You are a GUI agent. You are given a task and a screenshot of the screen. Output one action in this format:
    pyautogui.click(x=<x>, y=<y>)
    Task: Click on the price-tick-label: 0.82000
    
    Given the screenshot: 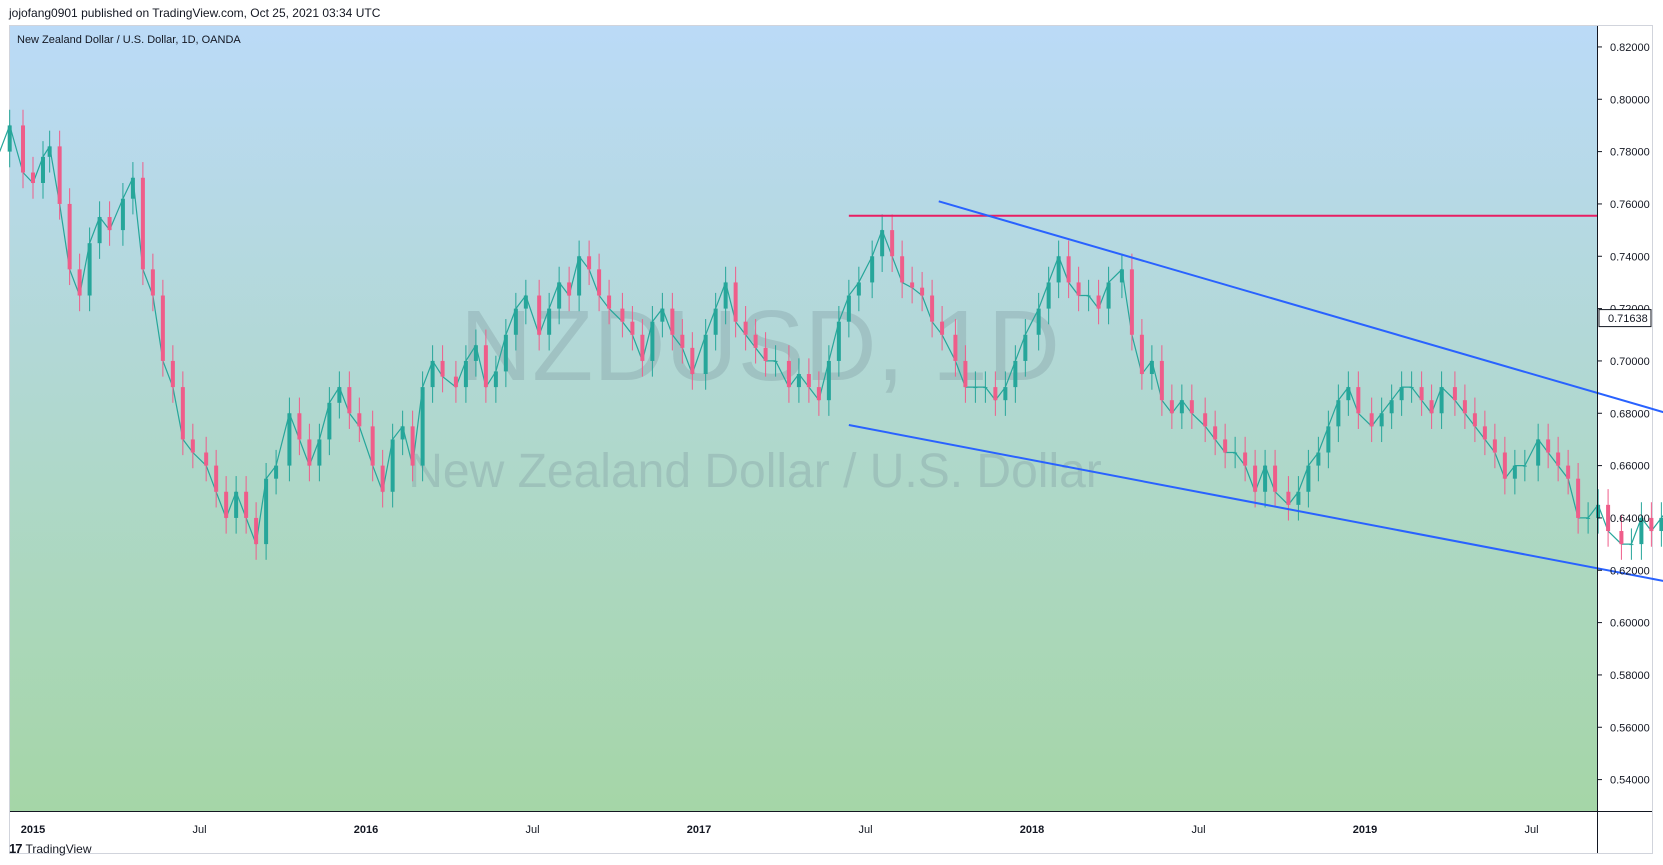 What is the action you would take?
    pyautogui.click(x=1630, y=48)
    